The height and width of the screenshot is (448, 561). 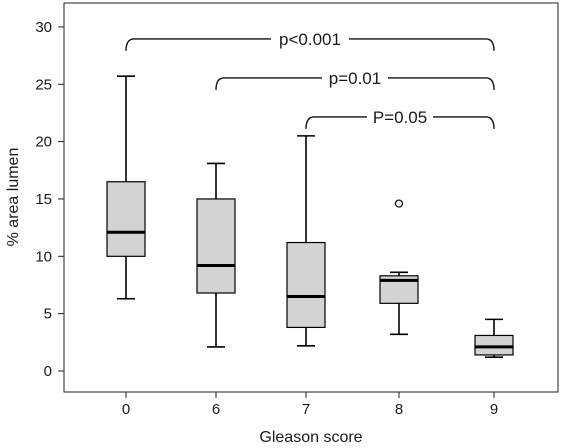 I want to click on x-tick-label-0: 0, so click(x=126, y=409).